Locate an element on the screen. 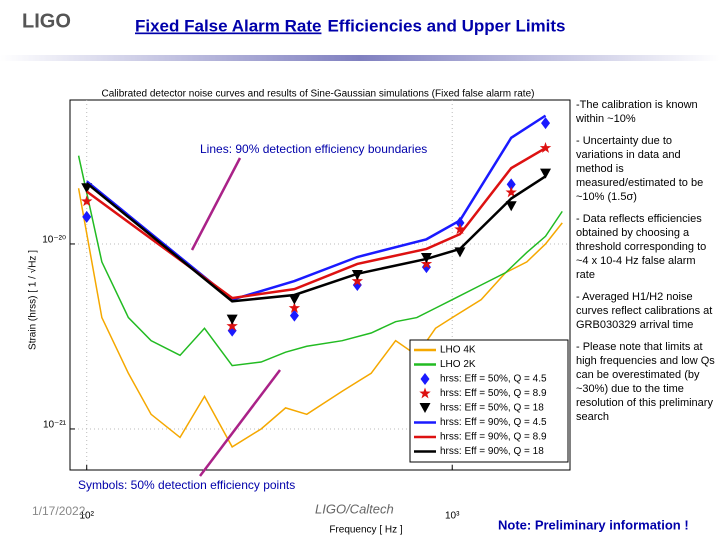  y-axis-label: Strain (hrss) [ 1 / √Hz ] is located at coordinates (33, 300).